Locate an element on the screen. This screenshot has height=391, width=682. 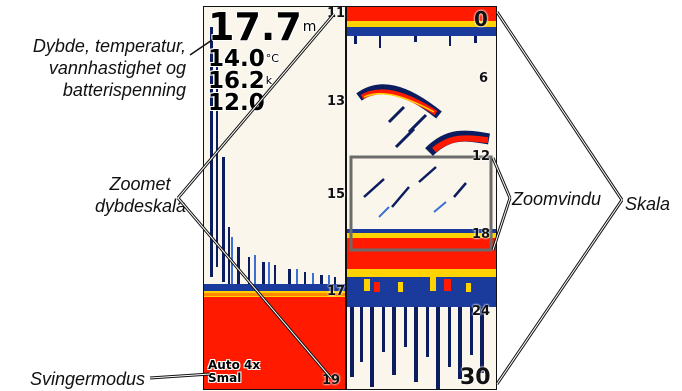
zoomed-scale-line-2: dybdeskala is located at coordinates (141, 206).